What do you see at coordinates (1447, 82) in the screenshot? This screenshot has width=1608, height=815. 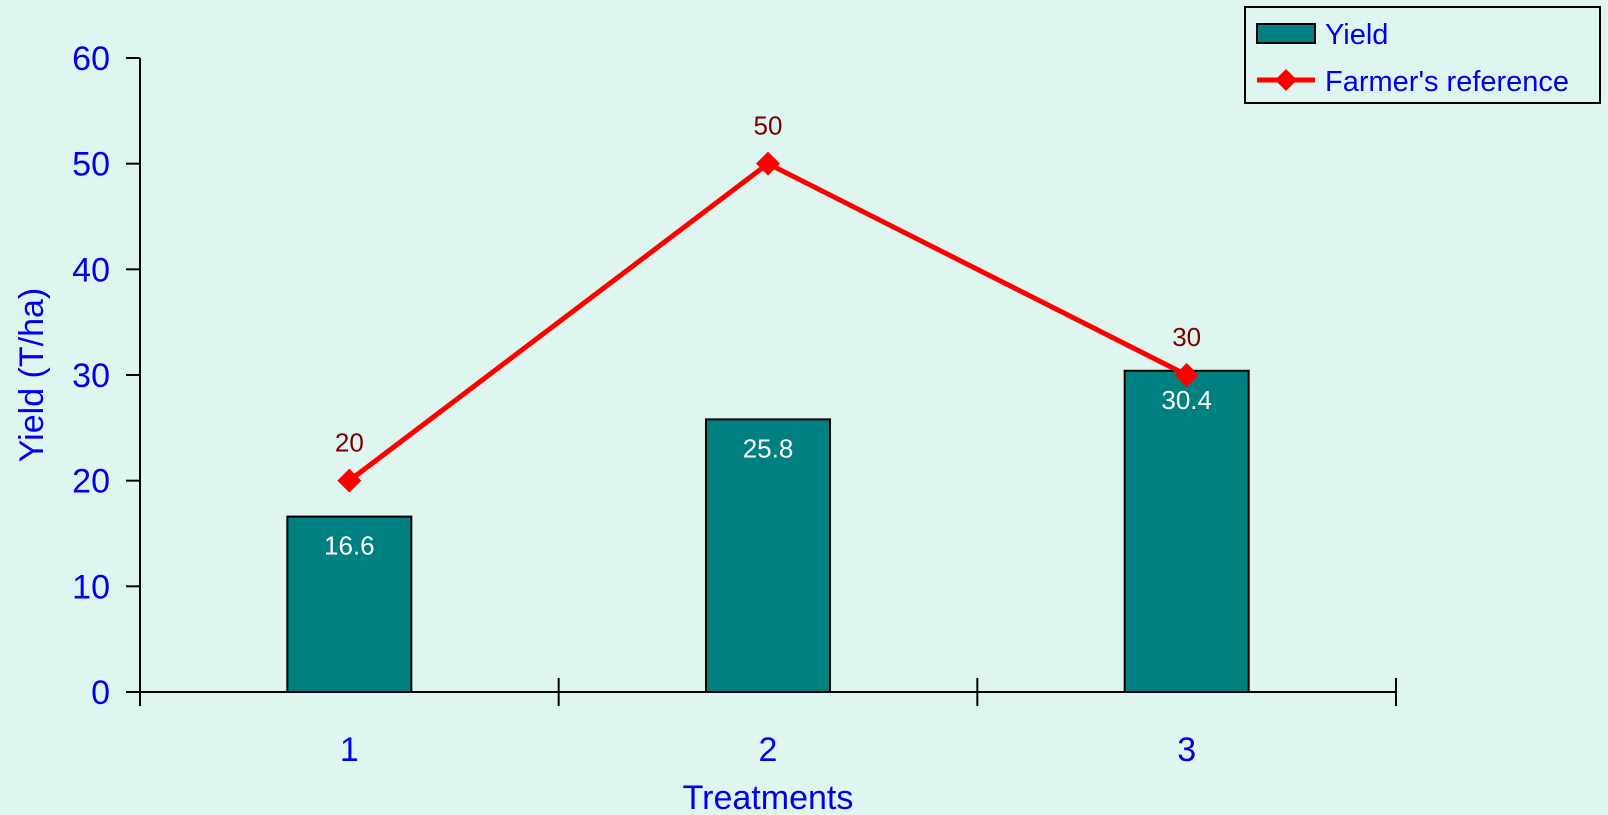 I see `legend-reference-label: Farmer's reference` at bounding box center [1447, 82].